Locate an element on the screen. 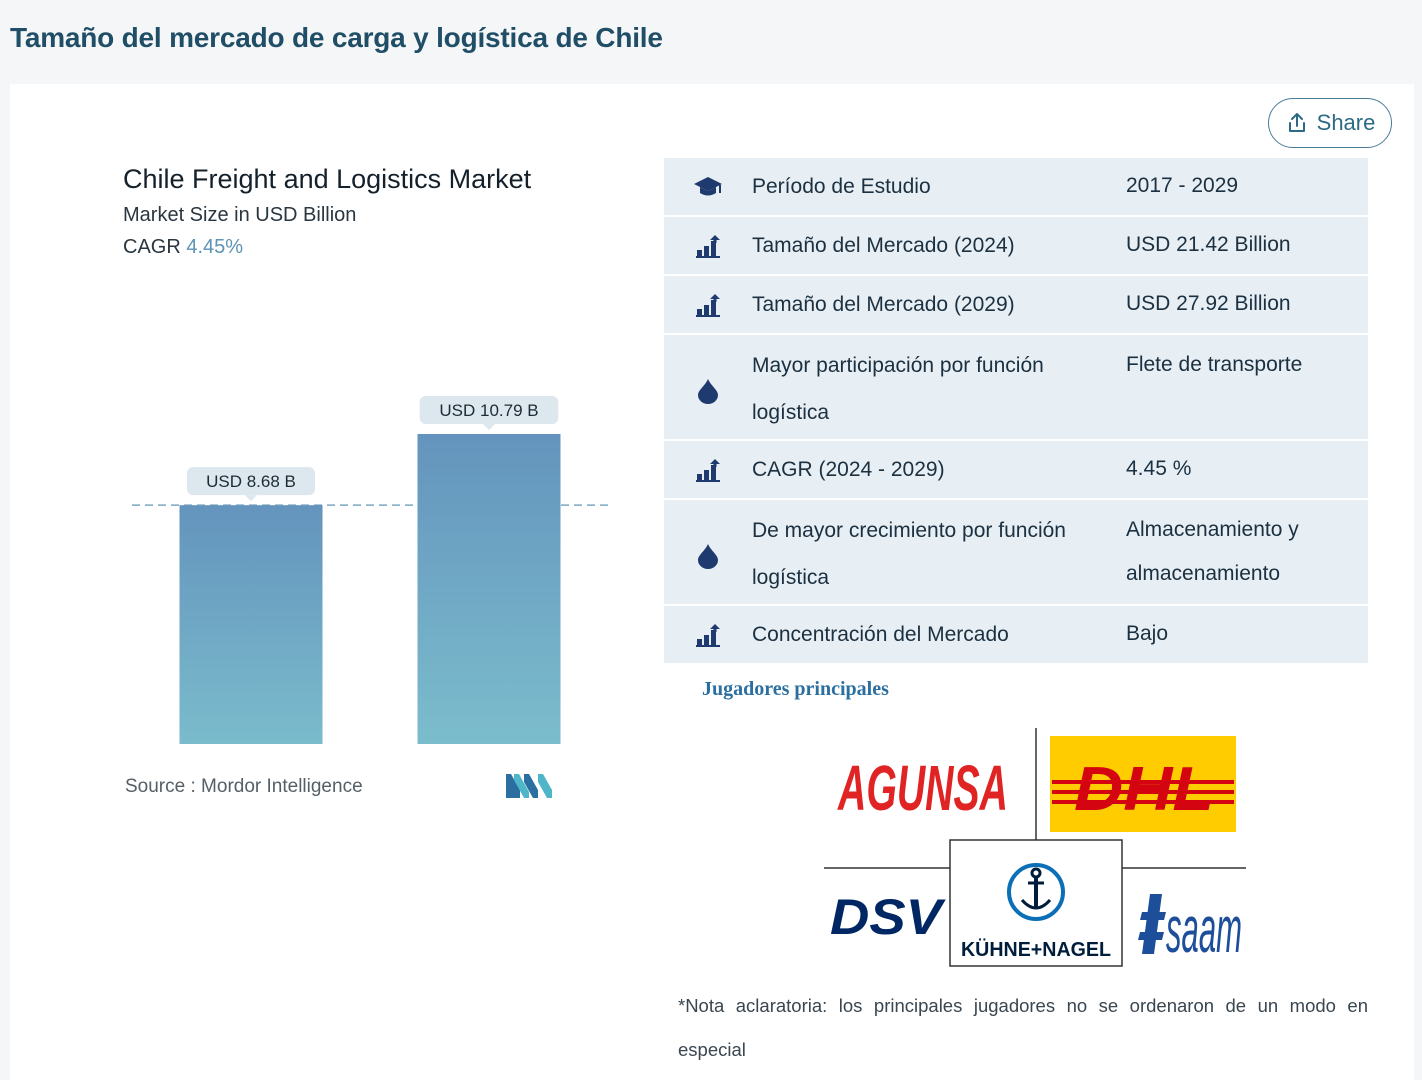  data-label: USD 8.68 B is located at coordinates (251, 481).